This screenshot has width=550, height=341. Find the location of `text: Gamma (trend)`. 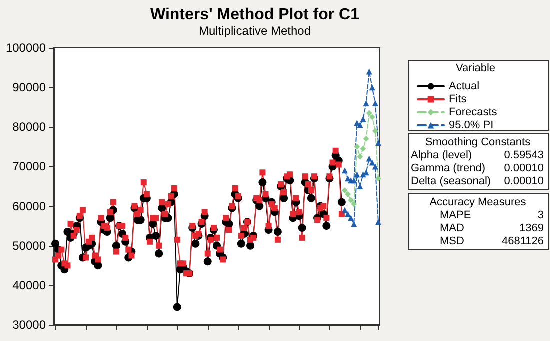

text: Gamma (trend) is located at coordinates (448, 168).